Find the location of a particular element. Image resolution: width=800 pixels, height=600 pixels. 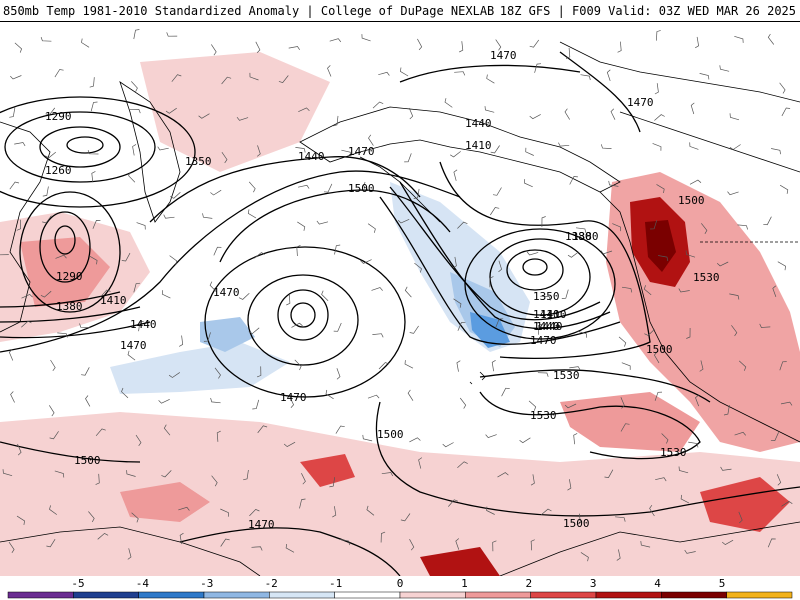

anomaly-cool-west-pacific is located at coordinates (200, 368).